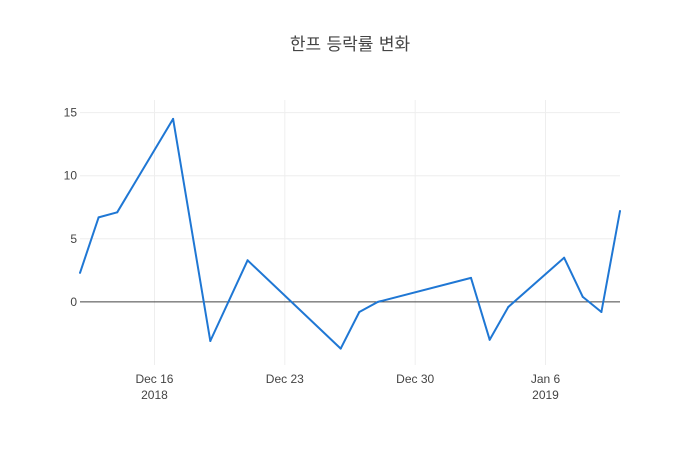 The height and width of the screenshot is (450, 700). Describe the element at coordinates (545, 395) in the screenshot. I see `x-tick-year-label: 2019` at that location.